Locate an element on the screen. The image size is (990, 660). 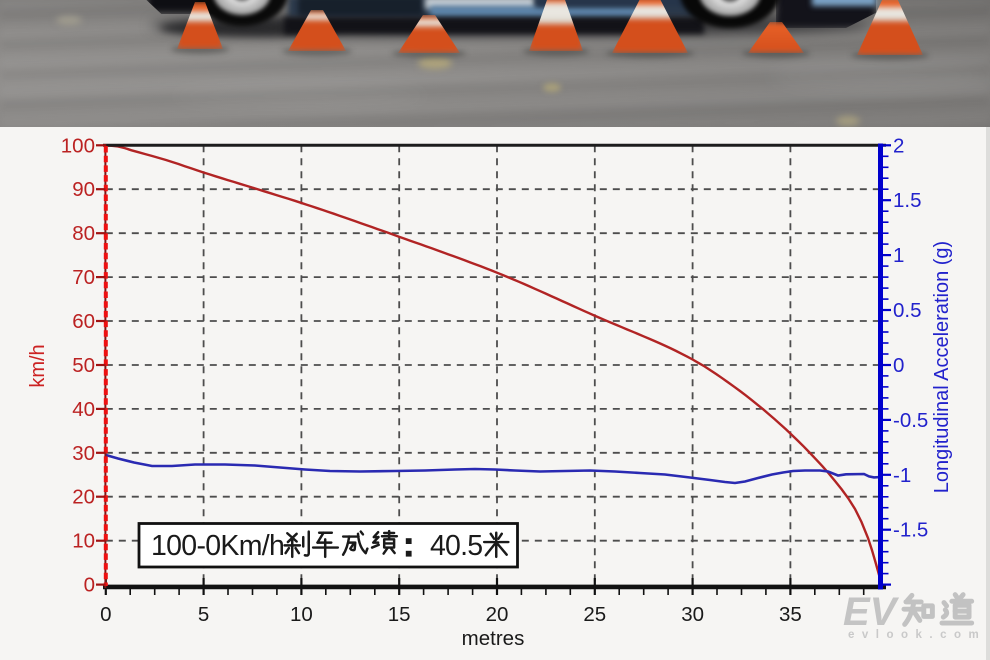
svg-text: km/h is located at coordinates (38, 365).